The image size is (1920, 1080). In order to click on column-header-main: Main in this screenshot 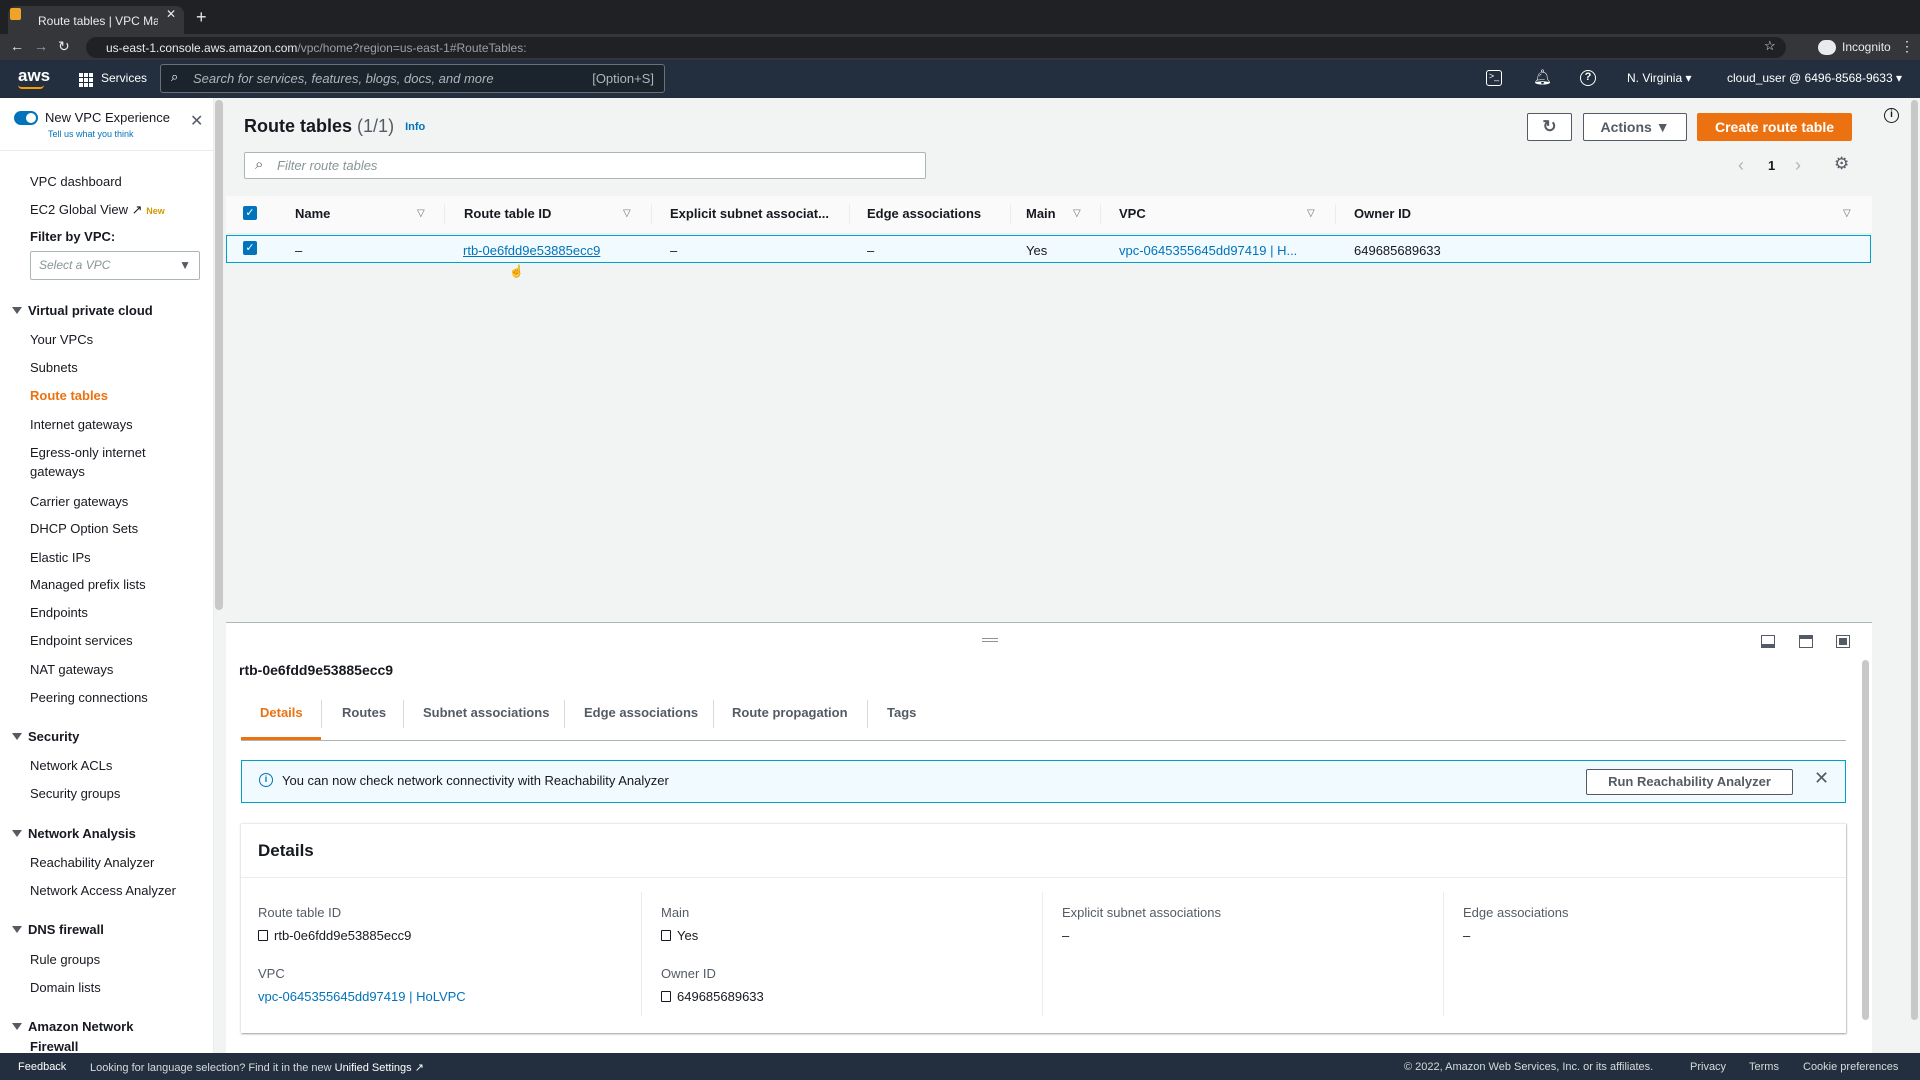, I will do `click(1041, 213)`.